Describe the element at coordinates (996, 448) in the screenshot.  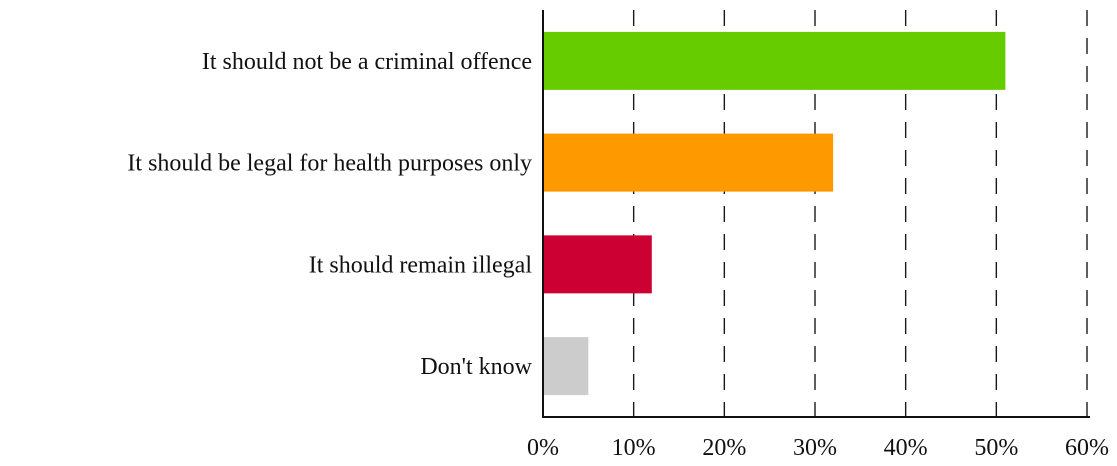
I see `x-tick-label: 50%` at that location.